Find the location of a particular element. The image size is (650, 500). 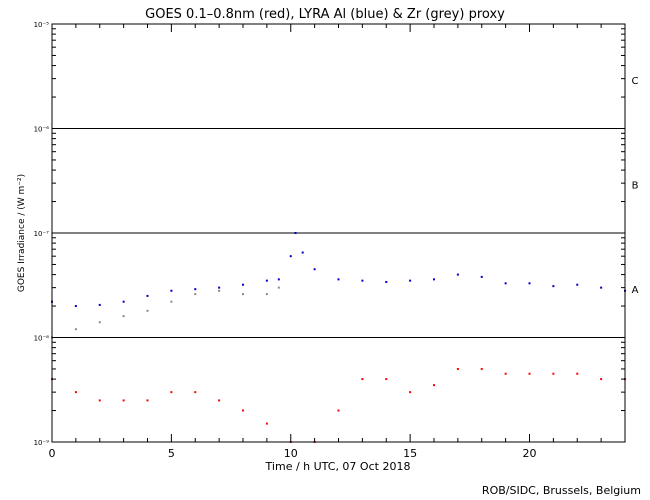

y-tick-label: 10⁻⁷ is located at coordinates (42, 234).